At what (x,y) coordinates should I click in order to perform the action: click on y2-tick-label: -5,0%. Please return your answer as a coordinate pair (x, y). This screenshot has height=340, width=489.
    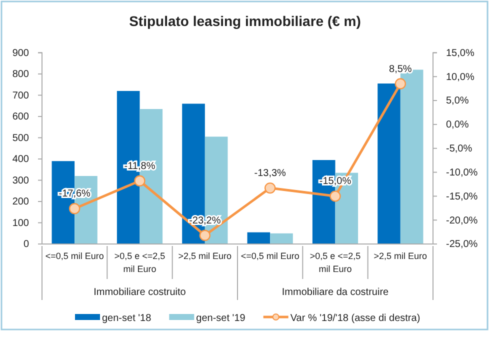
    Looking at the image, I should click on (459, 149).